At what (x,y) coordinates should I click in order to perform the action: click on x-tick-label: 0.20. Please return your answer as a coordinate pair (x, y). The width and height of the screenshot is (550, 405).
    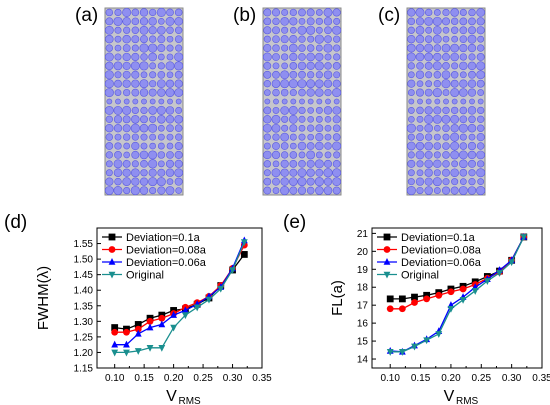
    Looking at the image, I should click on (174, 378).